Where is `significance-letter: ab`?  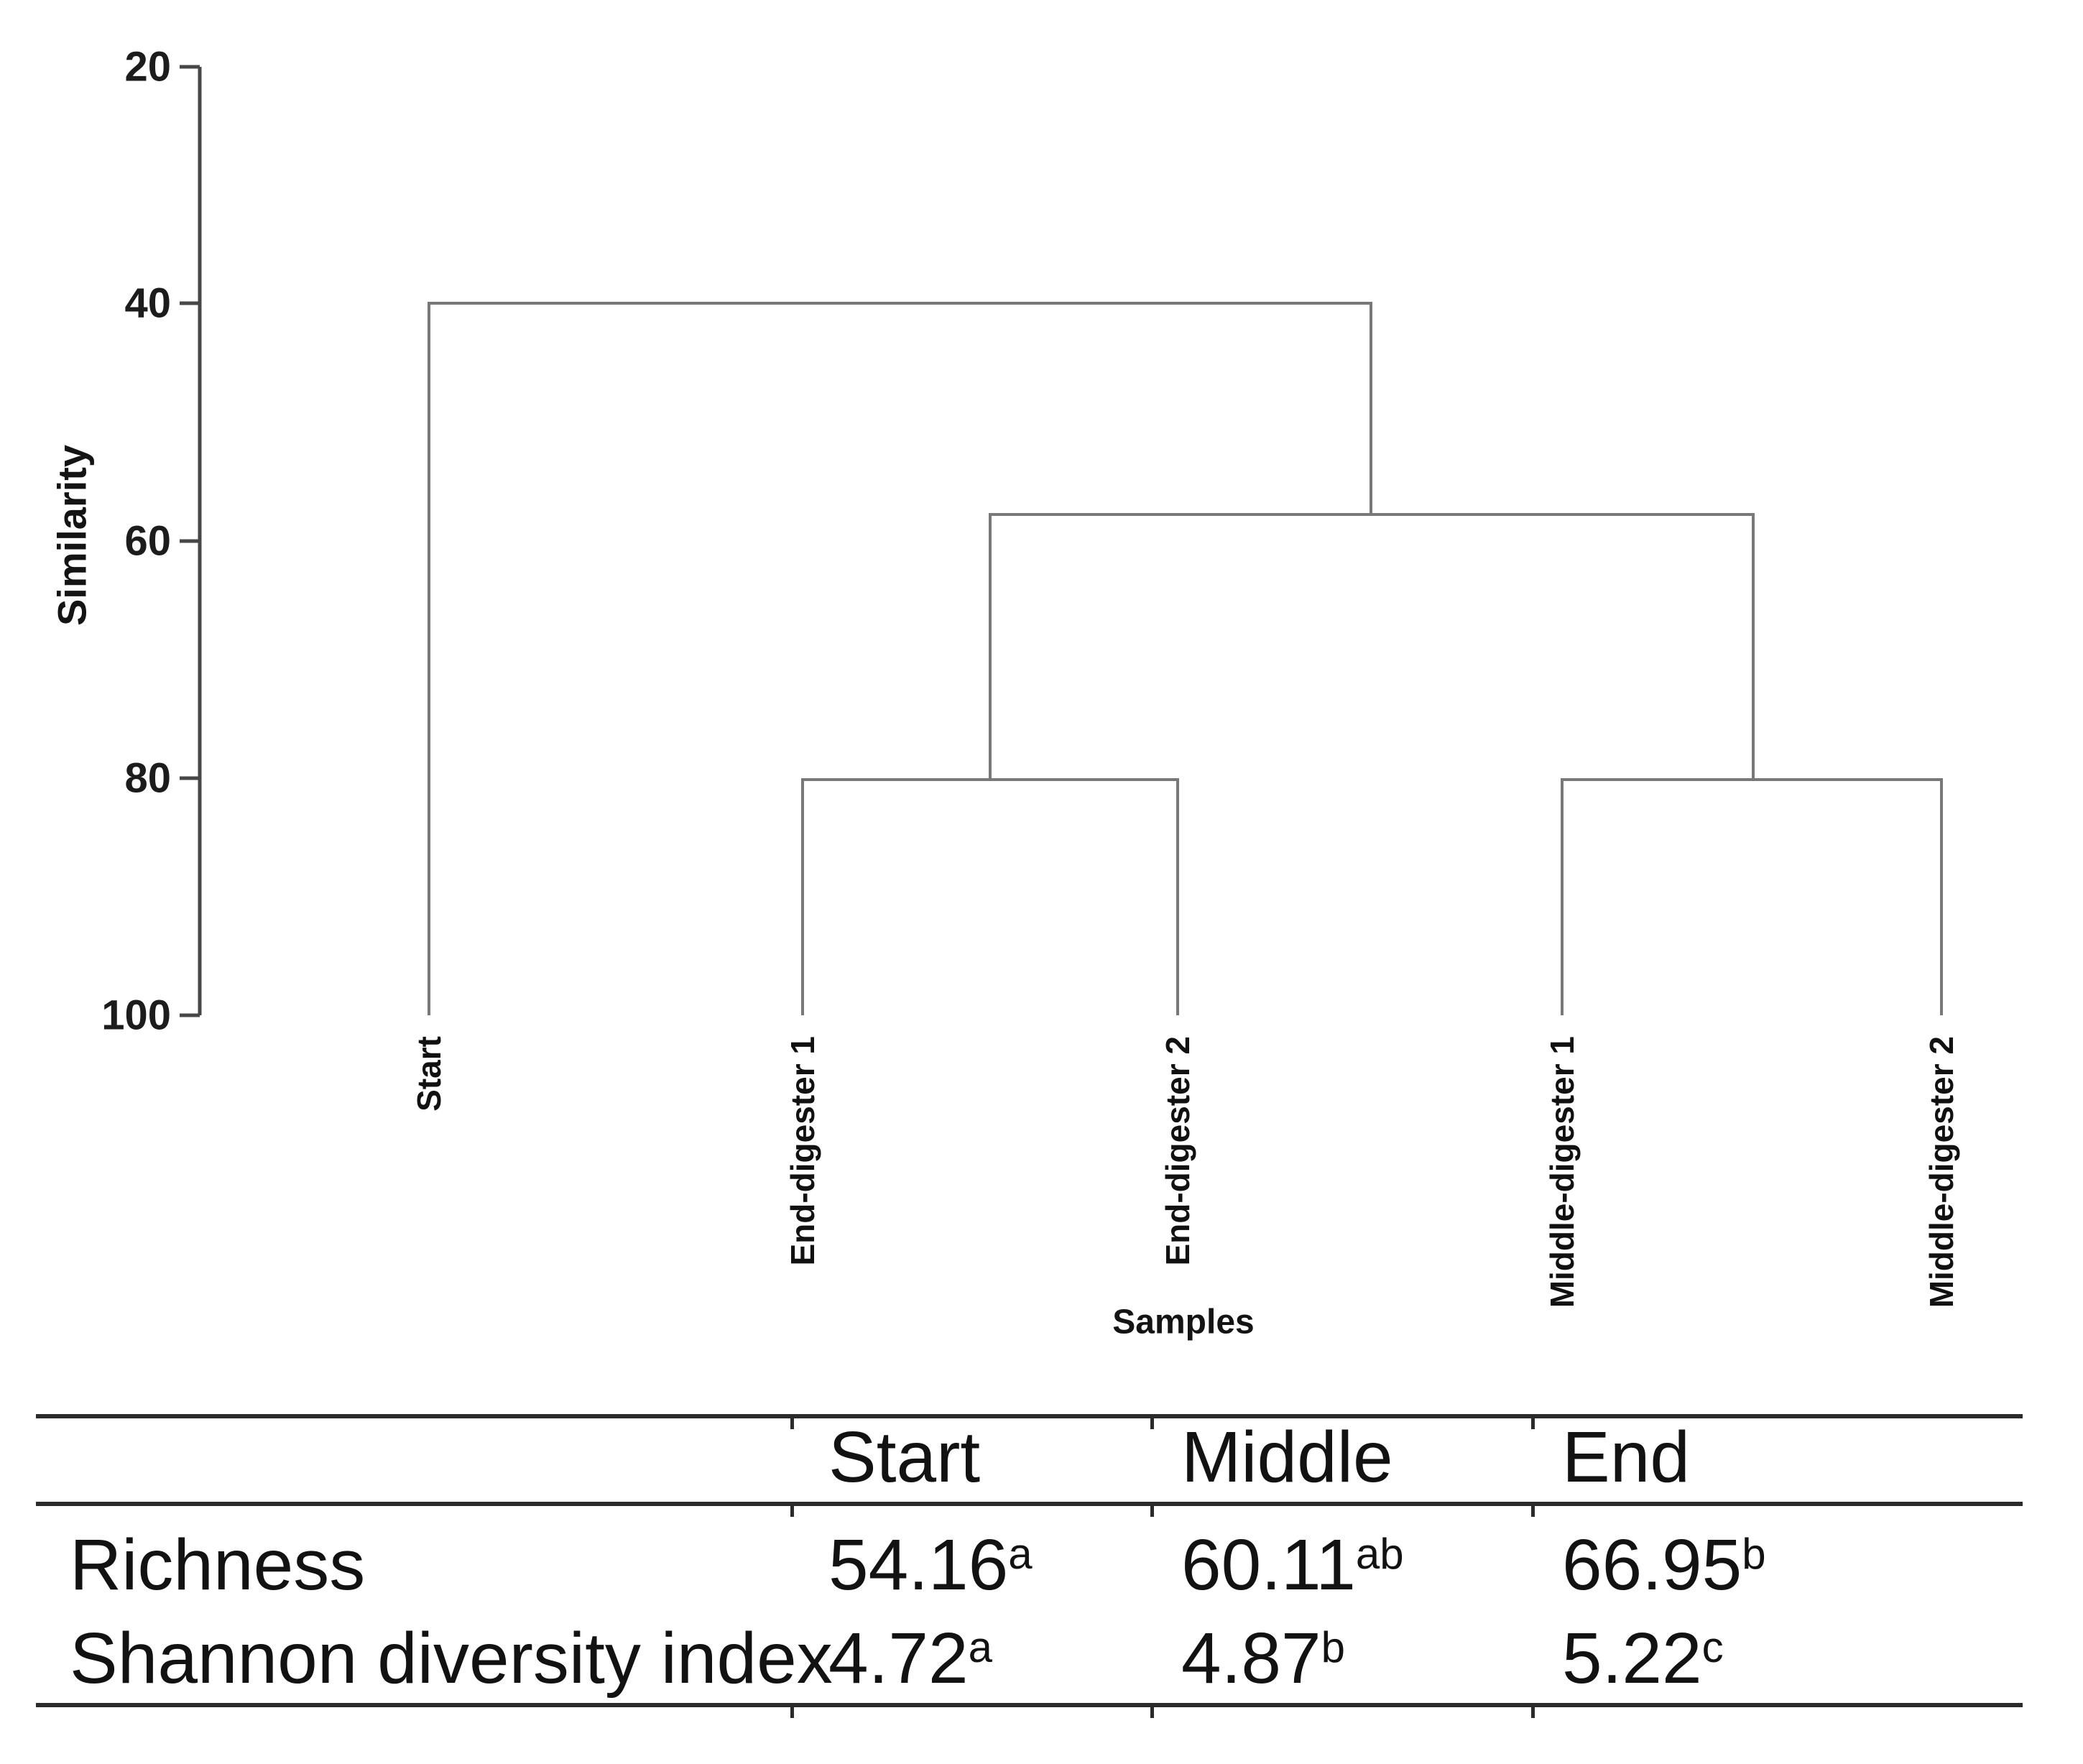
significance-letter: ab is located at coordinates (1379, 1554).